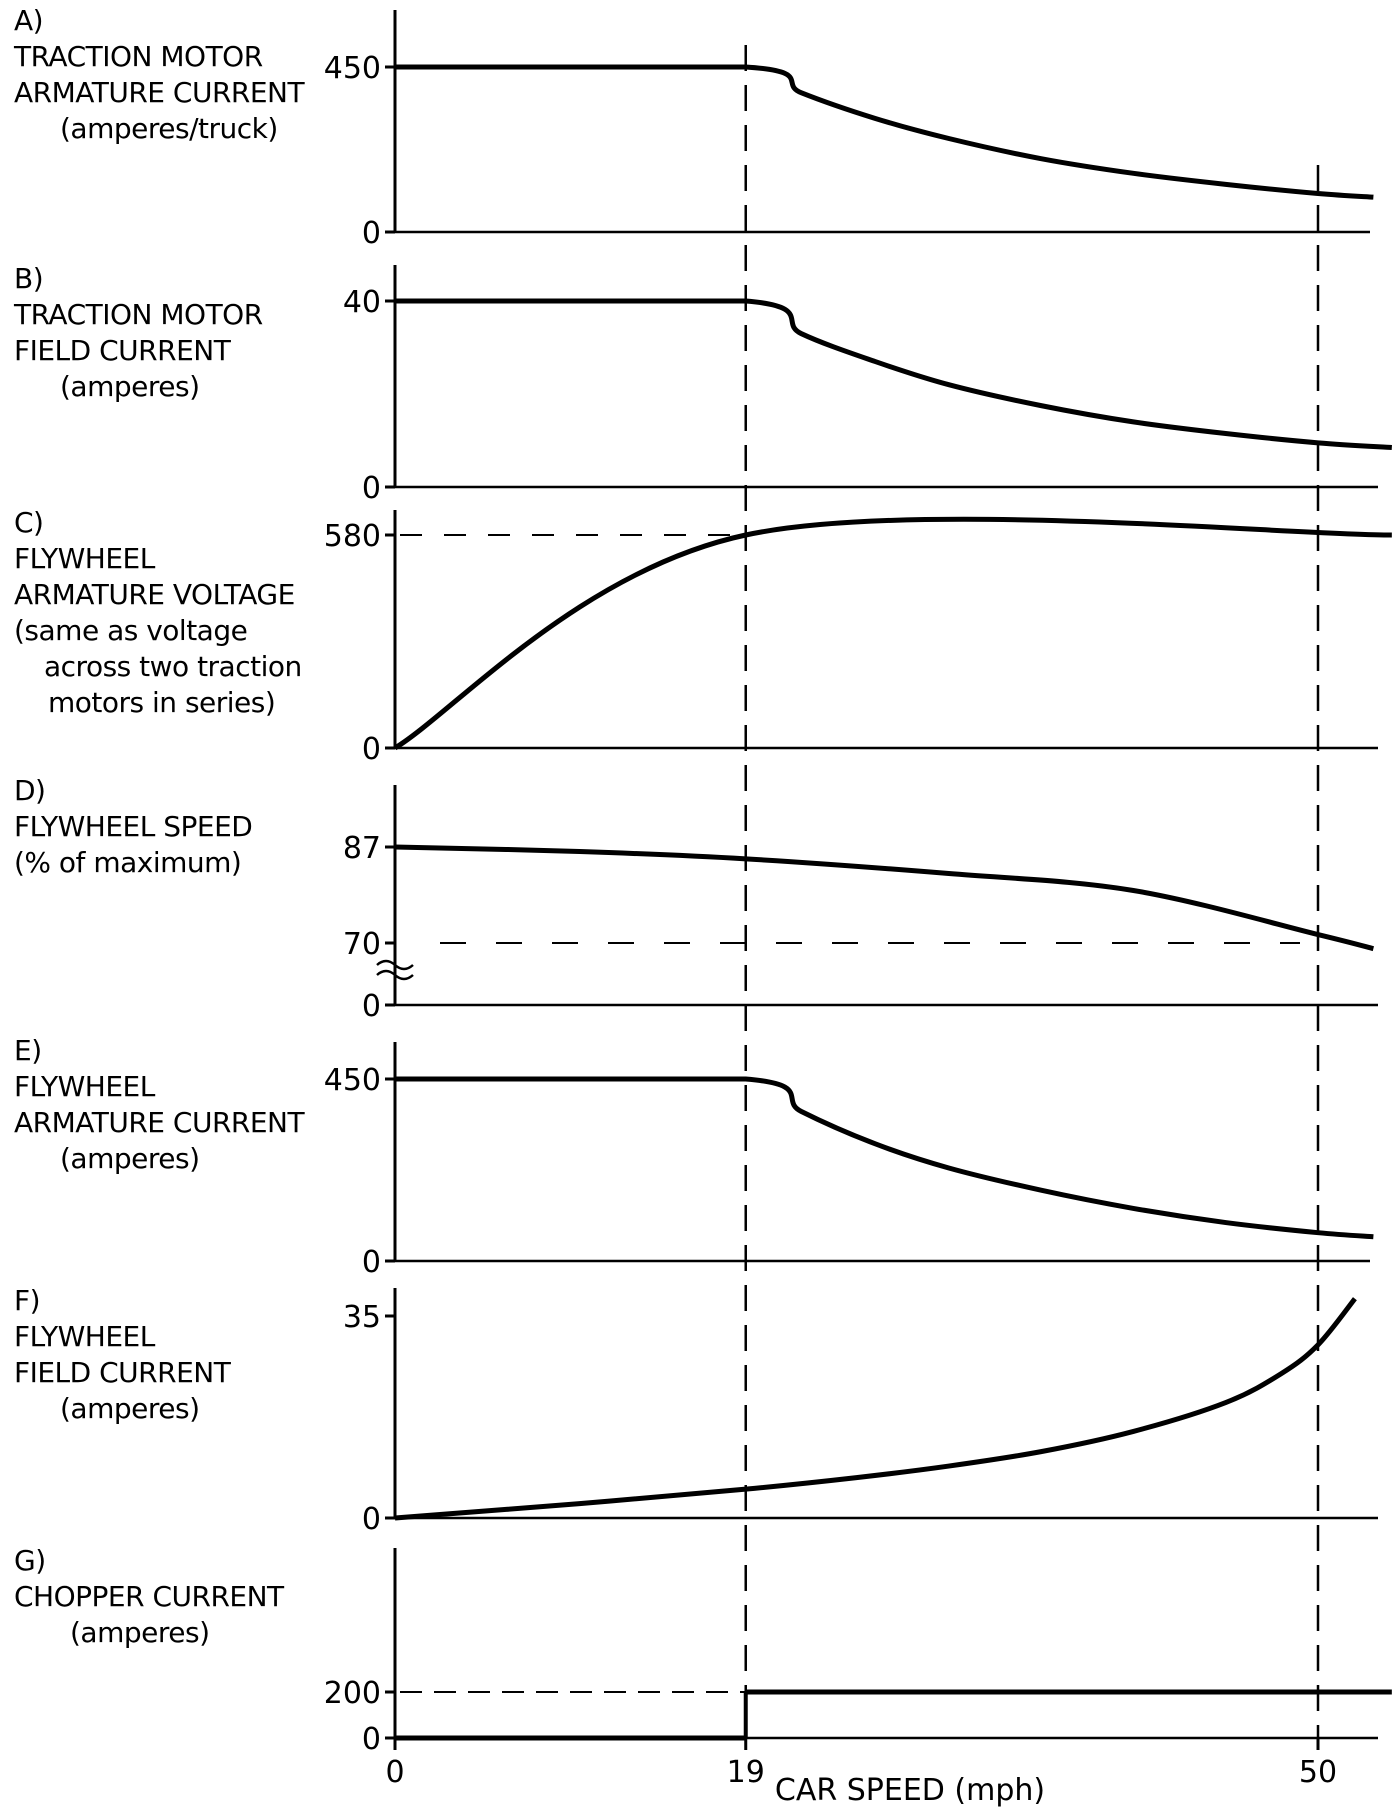 This screenshot has width=1392, height=1810. Describe the element at coordinates (362, 302) in the screenshot. I see `y-tick-label: 40` at that location.